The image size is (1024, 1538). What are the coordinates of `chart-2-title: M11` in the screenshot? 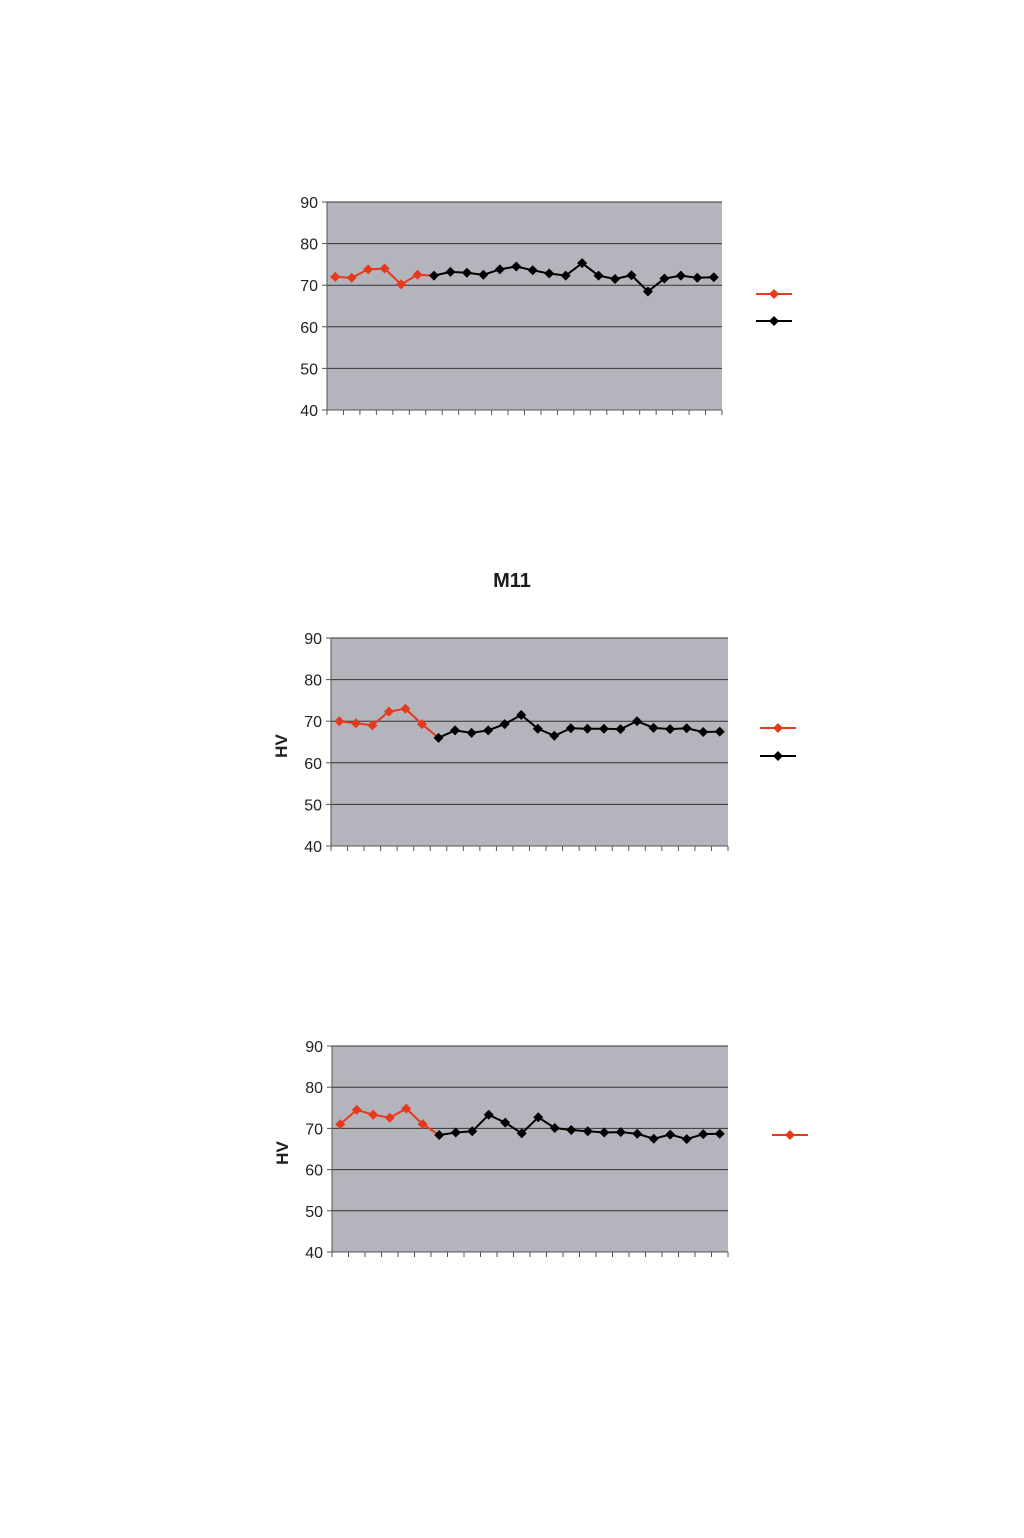 It's located at (512, 581).